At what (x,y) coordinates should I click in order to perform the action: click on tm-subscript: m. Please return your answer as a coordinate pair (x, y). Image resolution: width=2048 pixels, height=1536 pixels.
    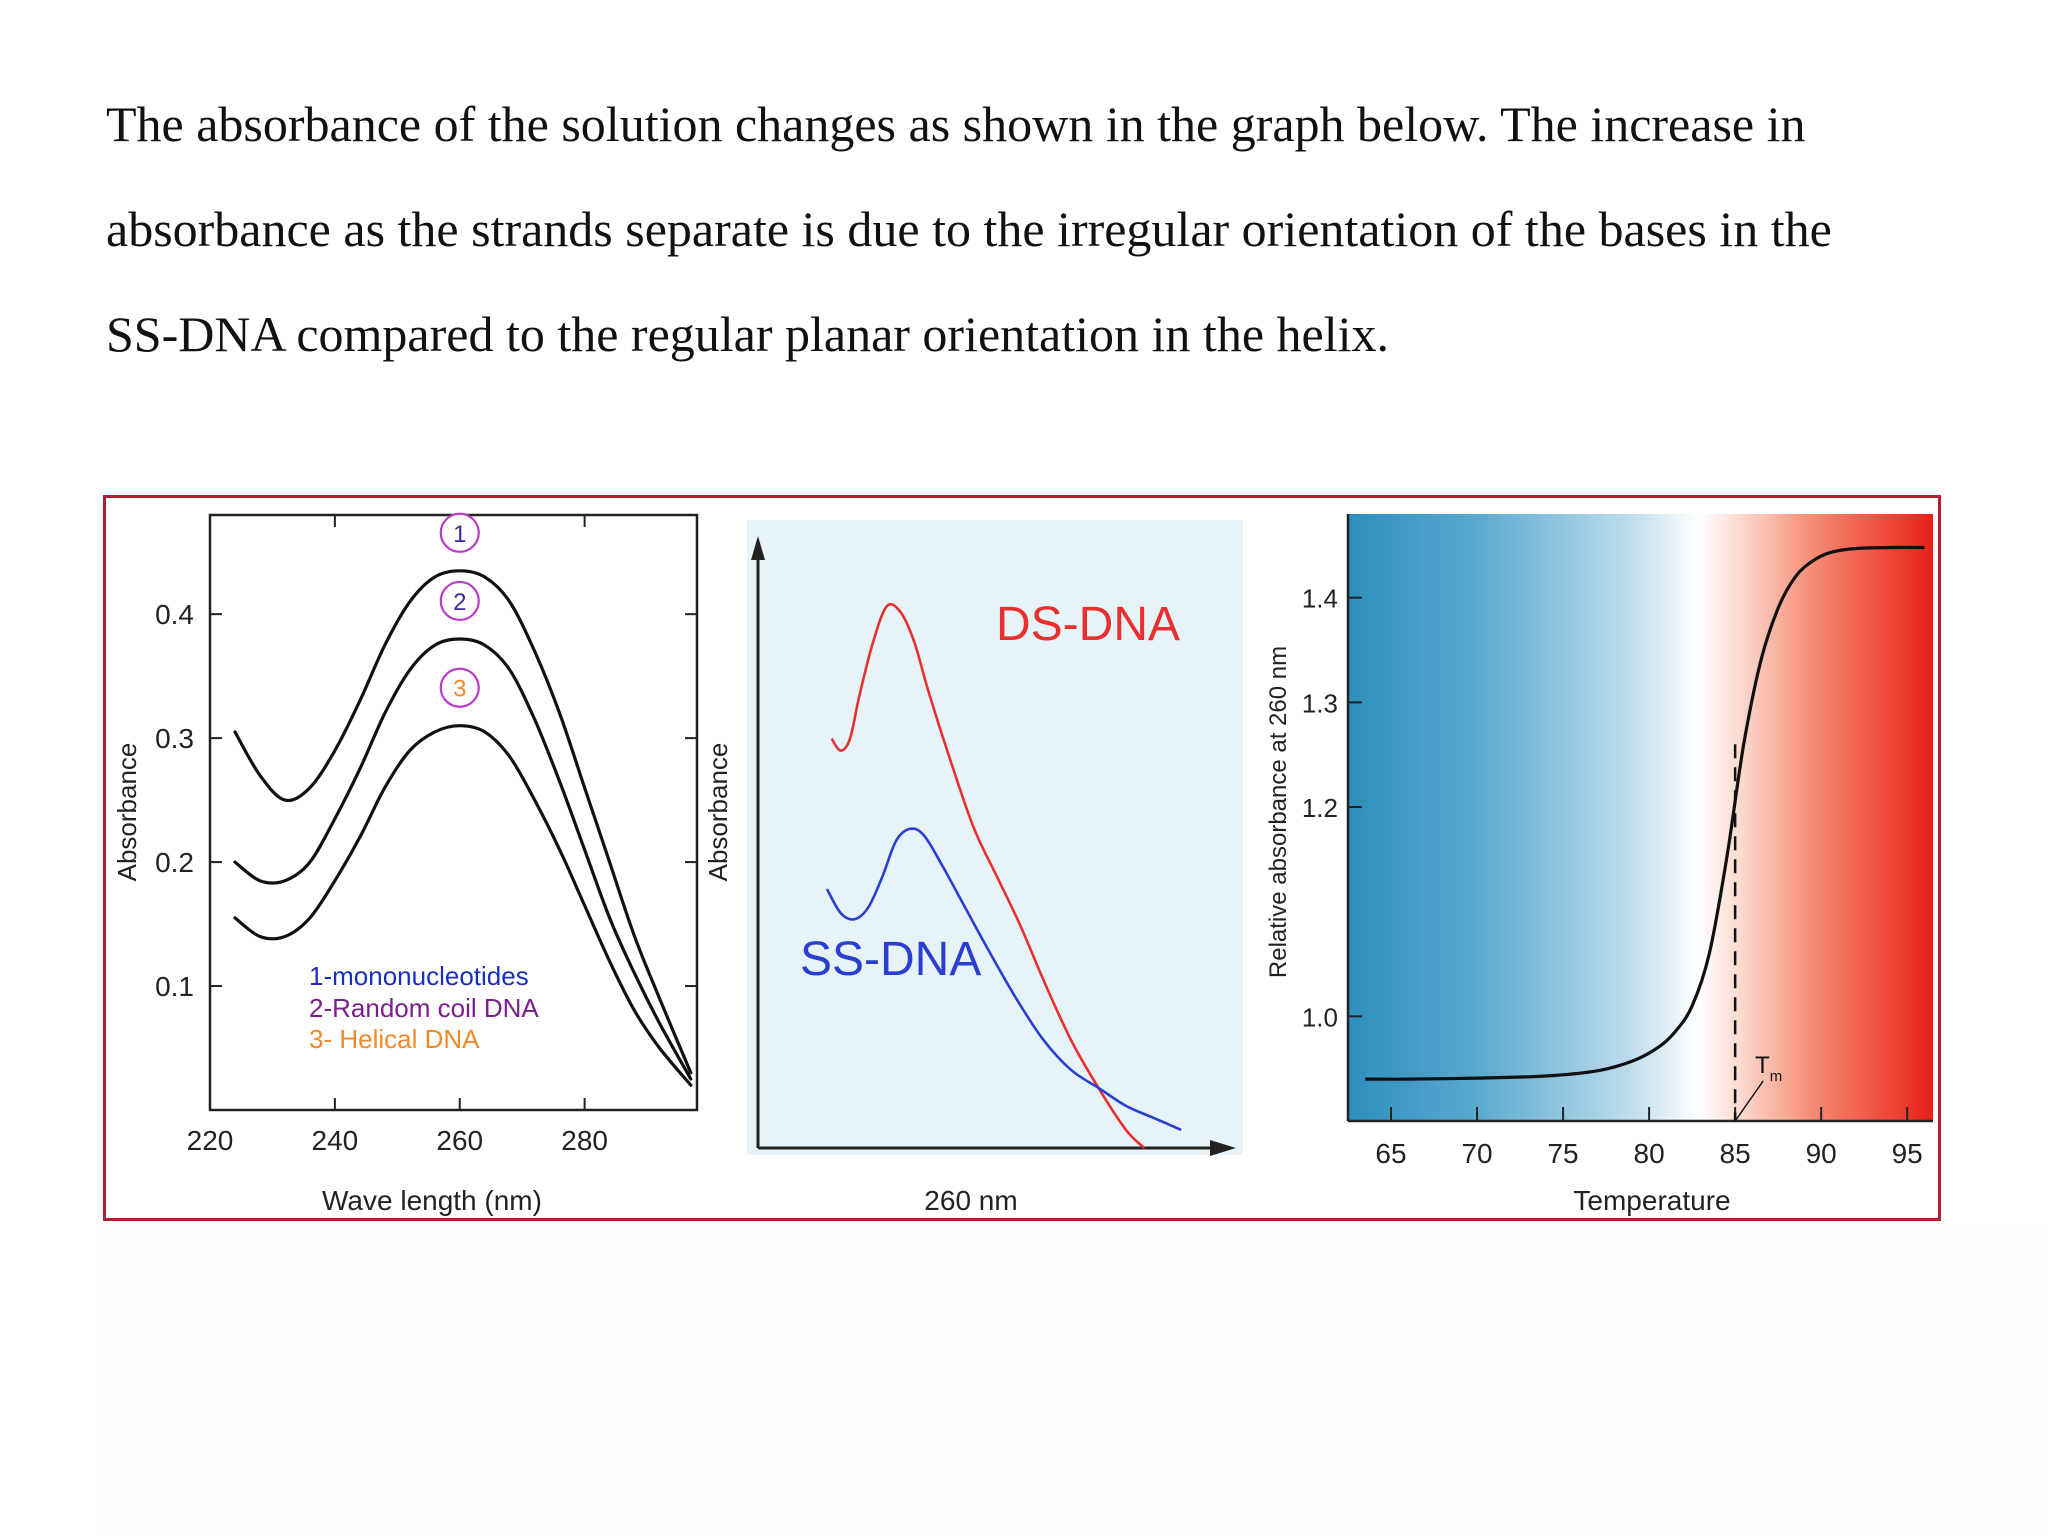
    Looking at the image, I should click on (1776, 1076).